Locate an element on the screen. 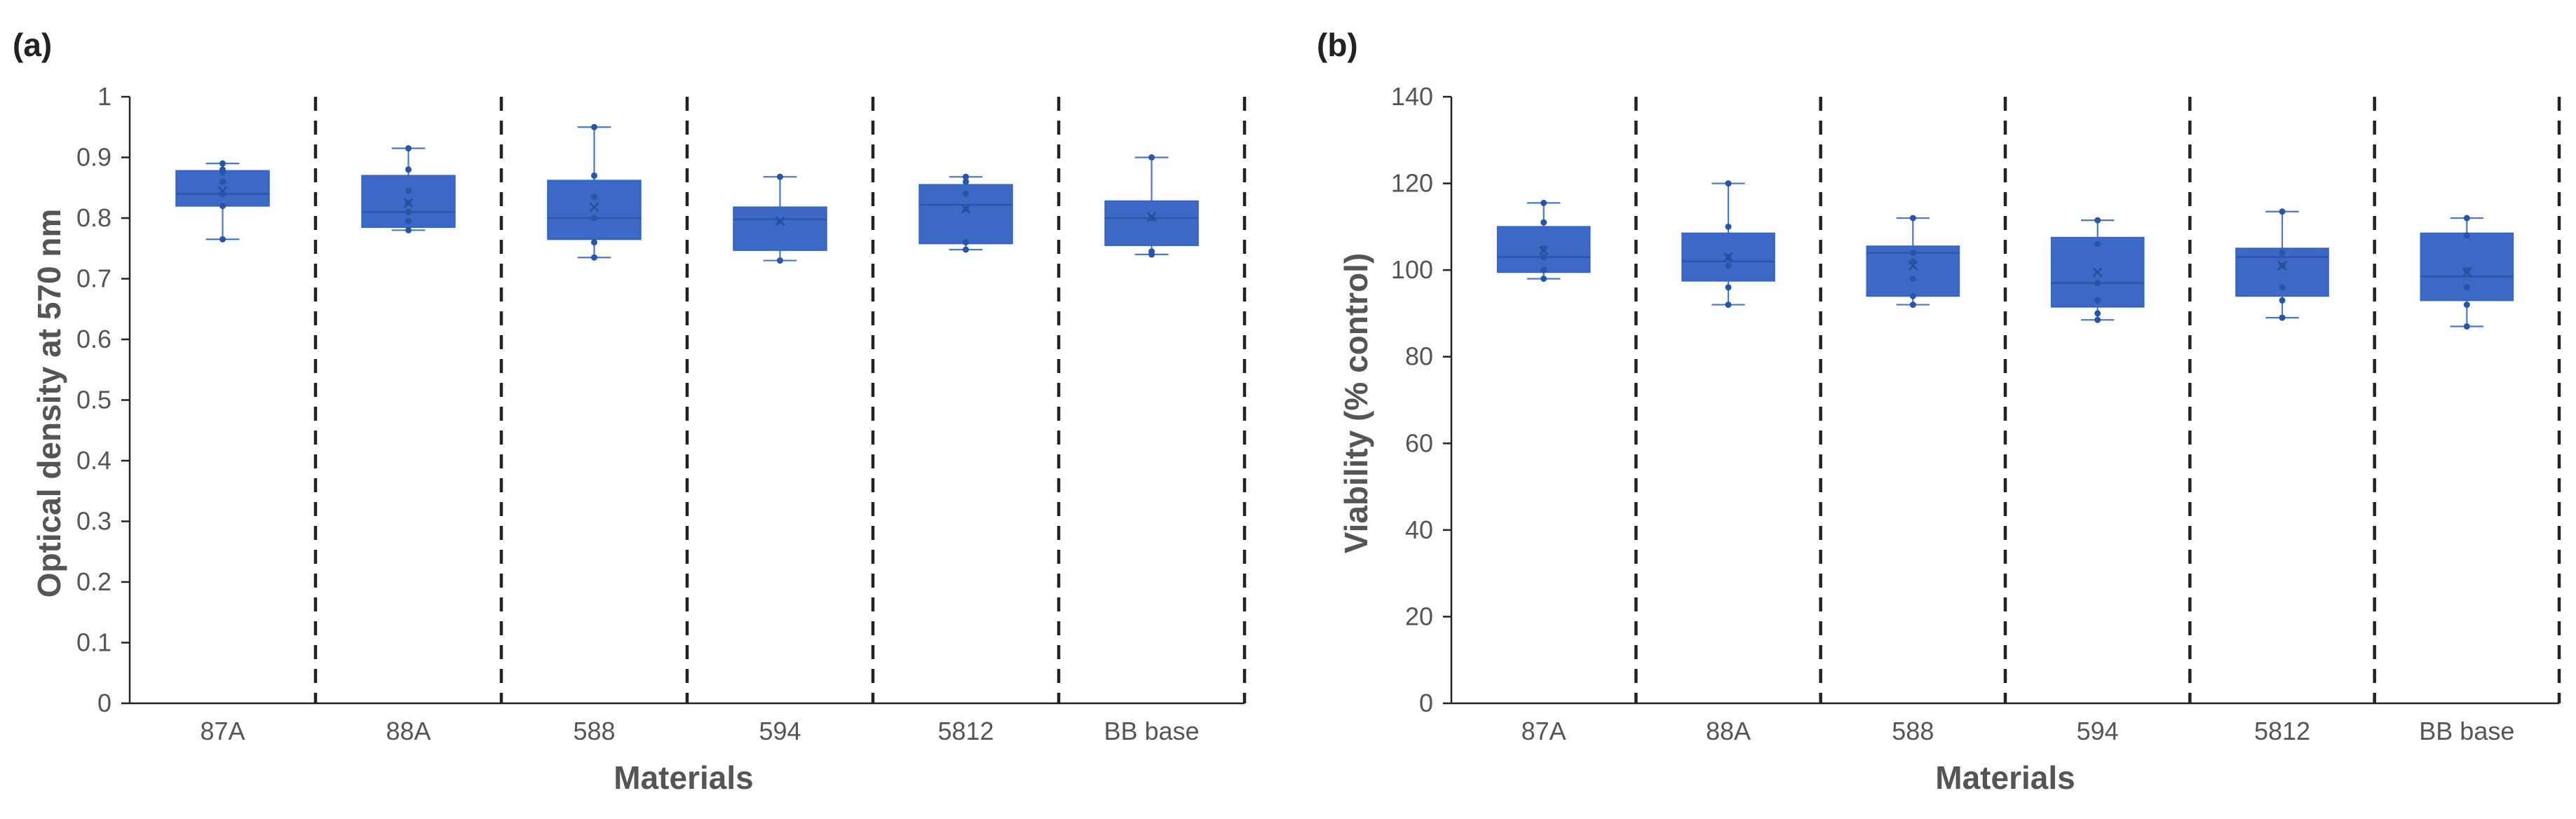  panel-a-box-87a is located at coordinates (222, 202).